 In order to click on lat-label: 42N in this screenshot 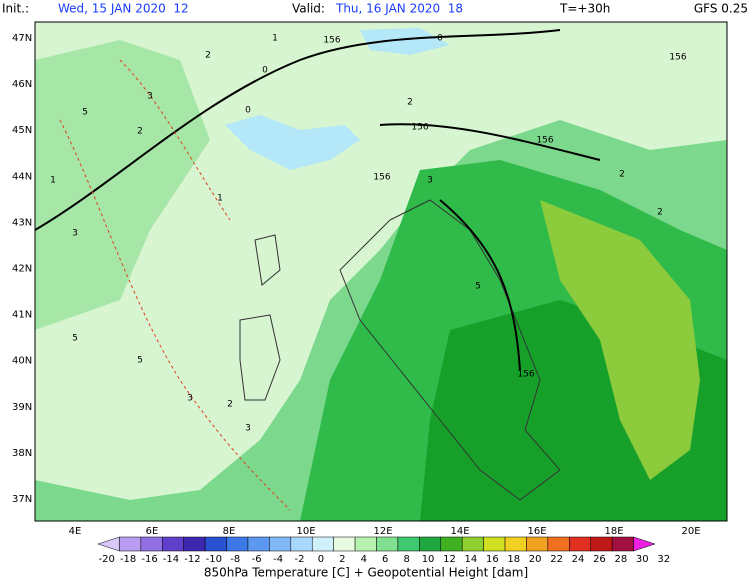, I will do `click(22, 269)`.